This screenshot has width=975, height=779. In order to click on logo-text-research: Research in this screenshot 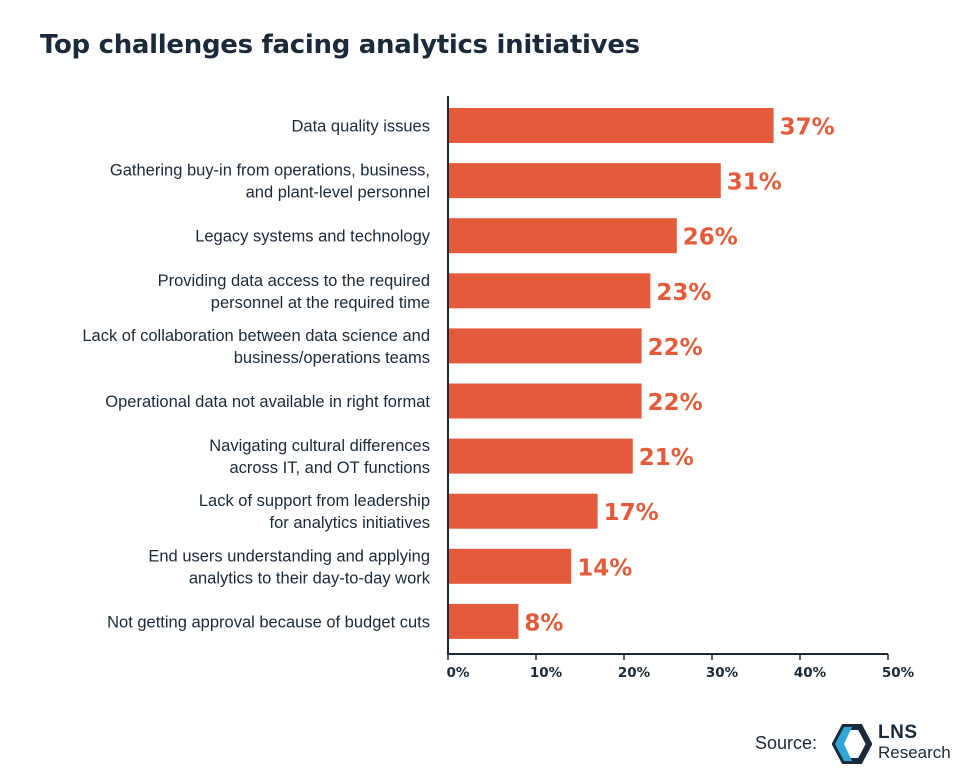, I will do `click(914, 752)`.